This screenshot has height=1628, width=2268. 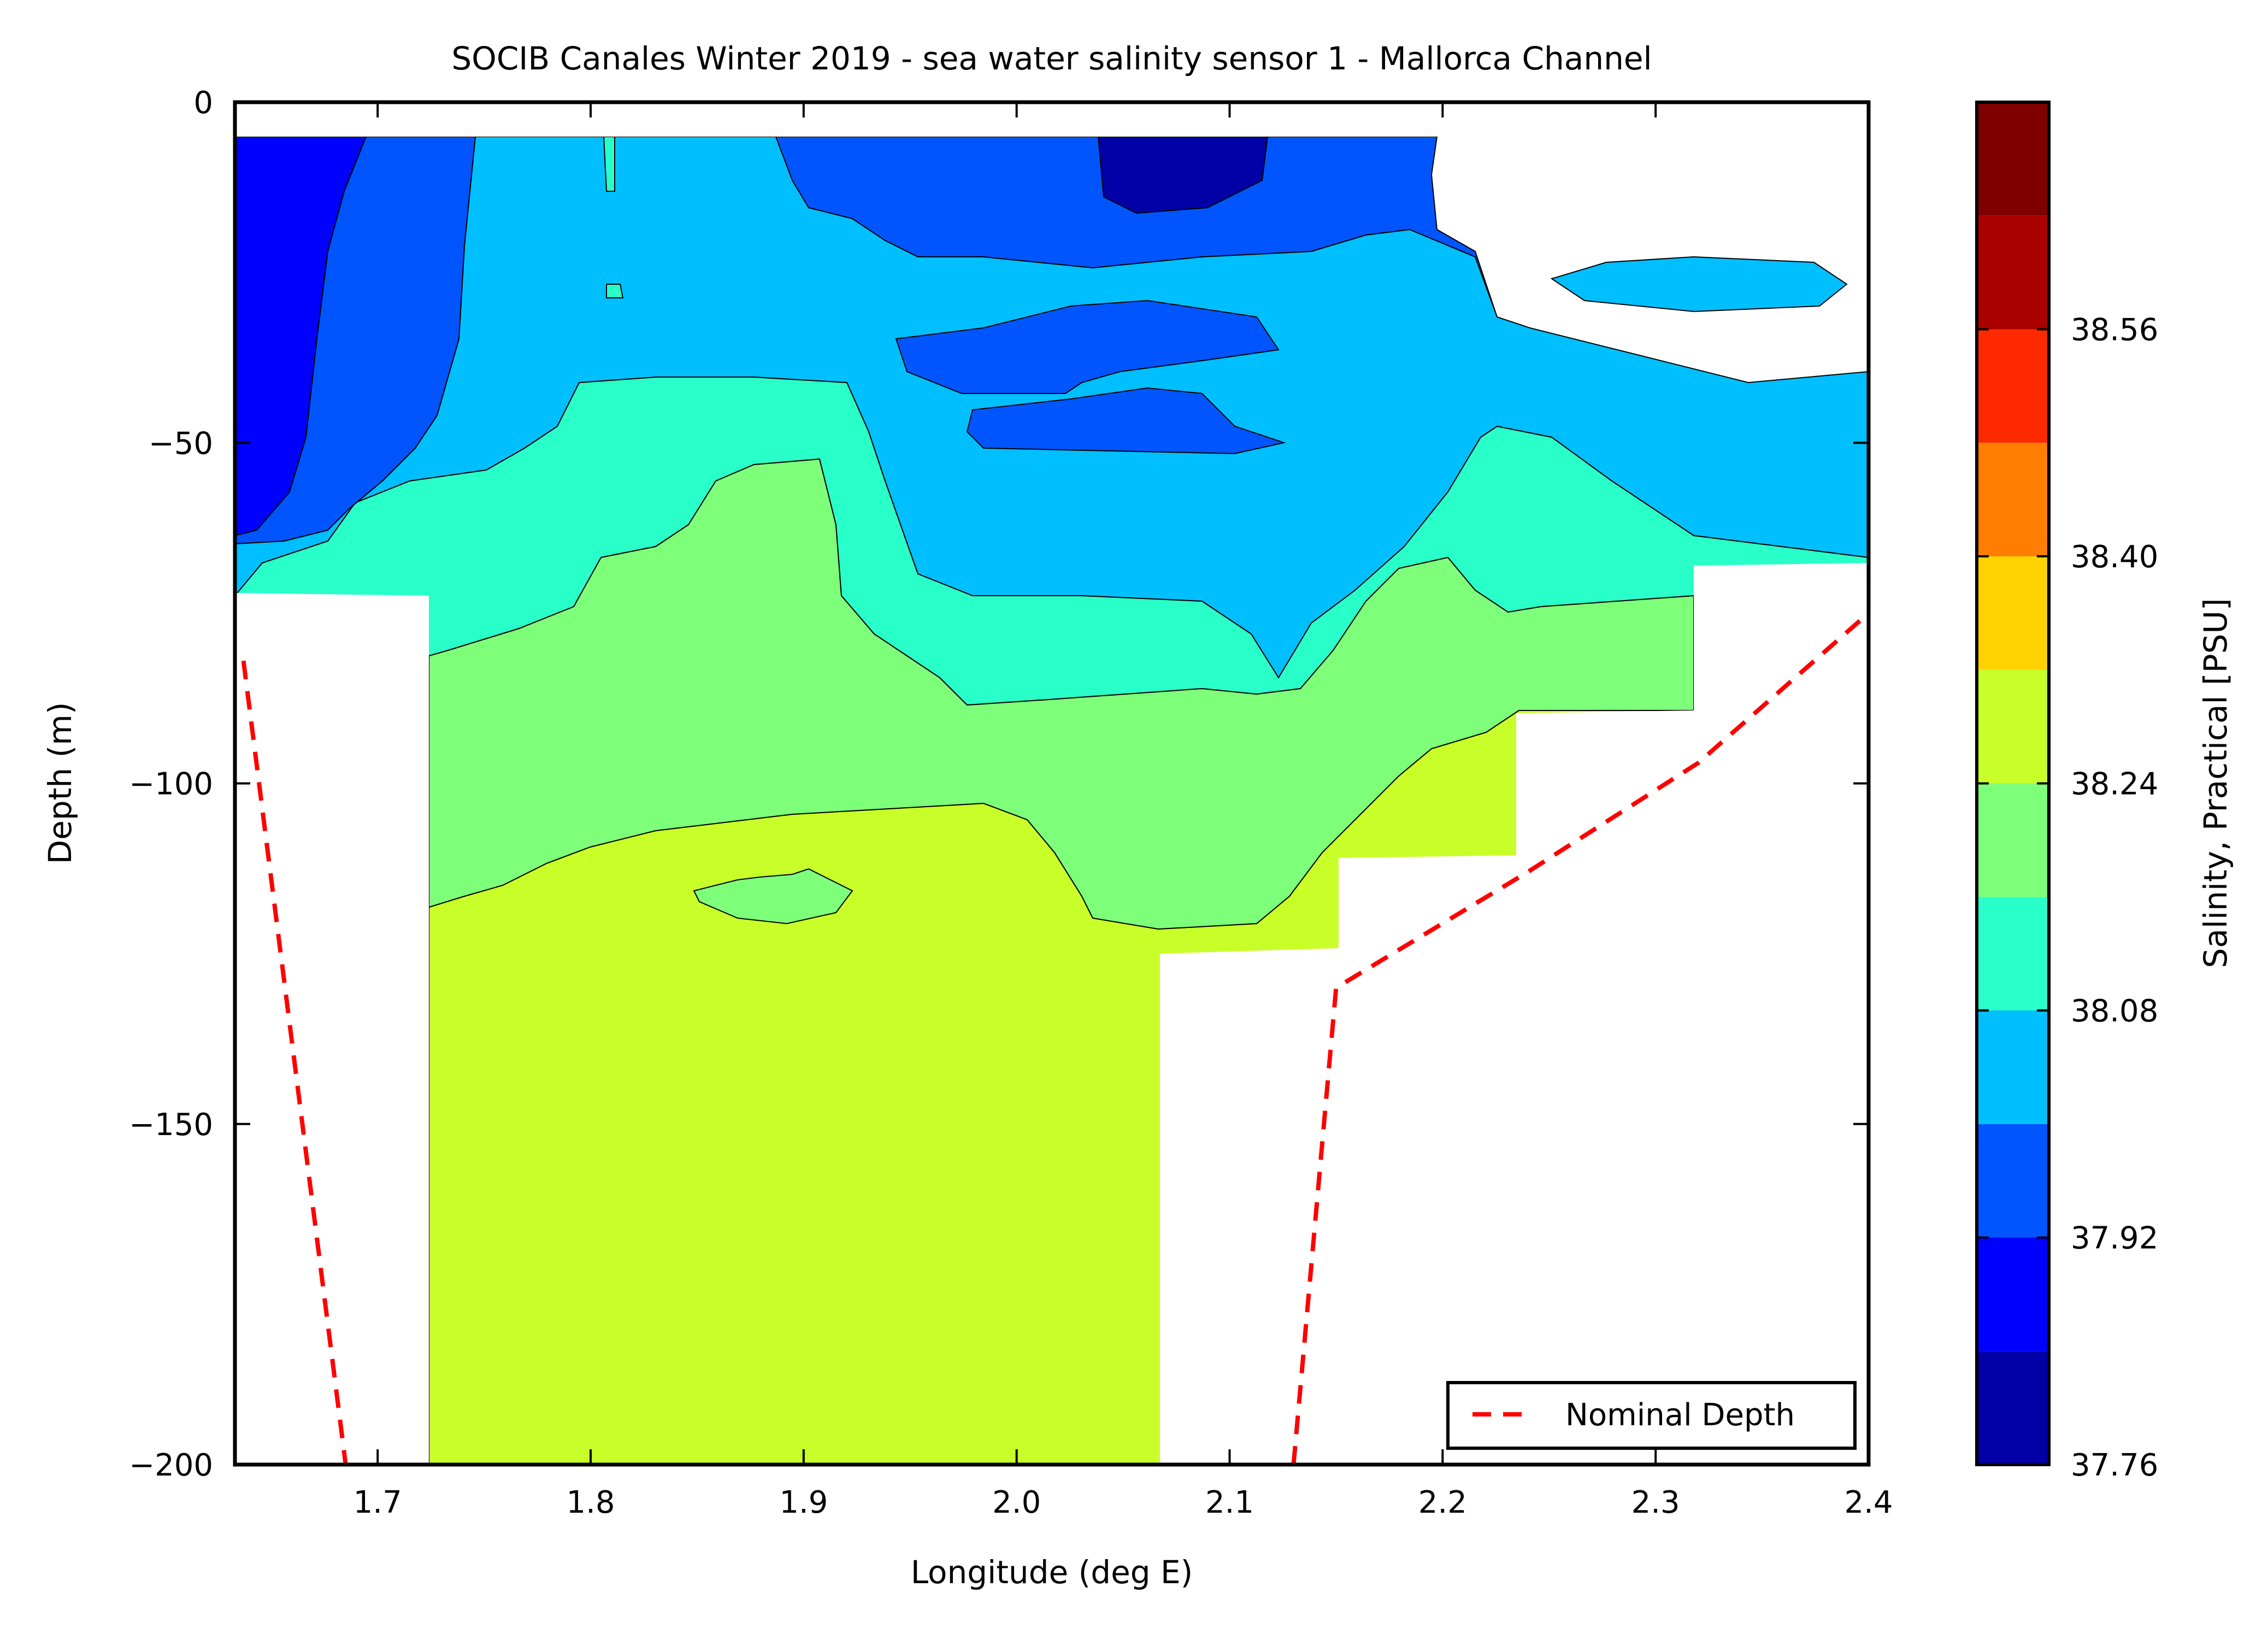 I want to click on x-tick-label: 2.0, so click(x=1016, y=1502).